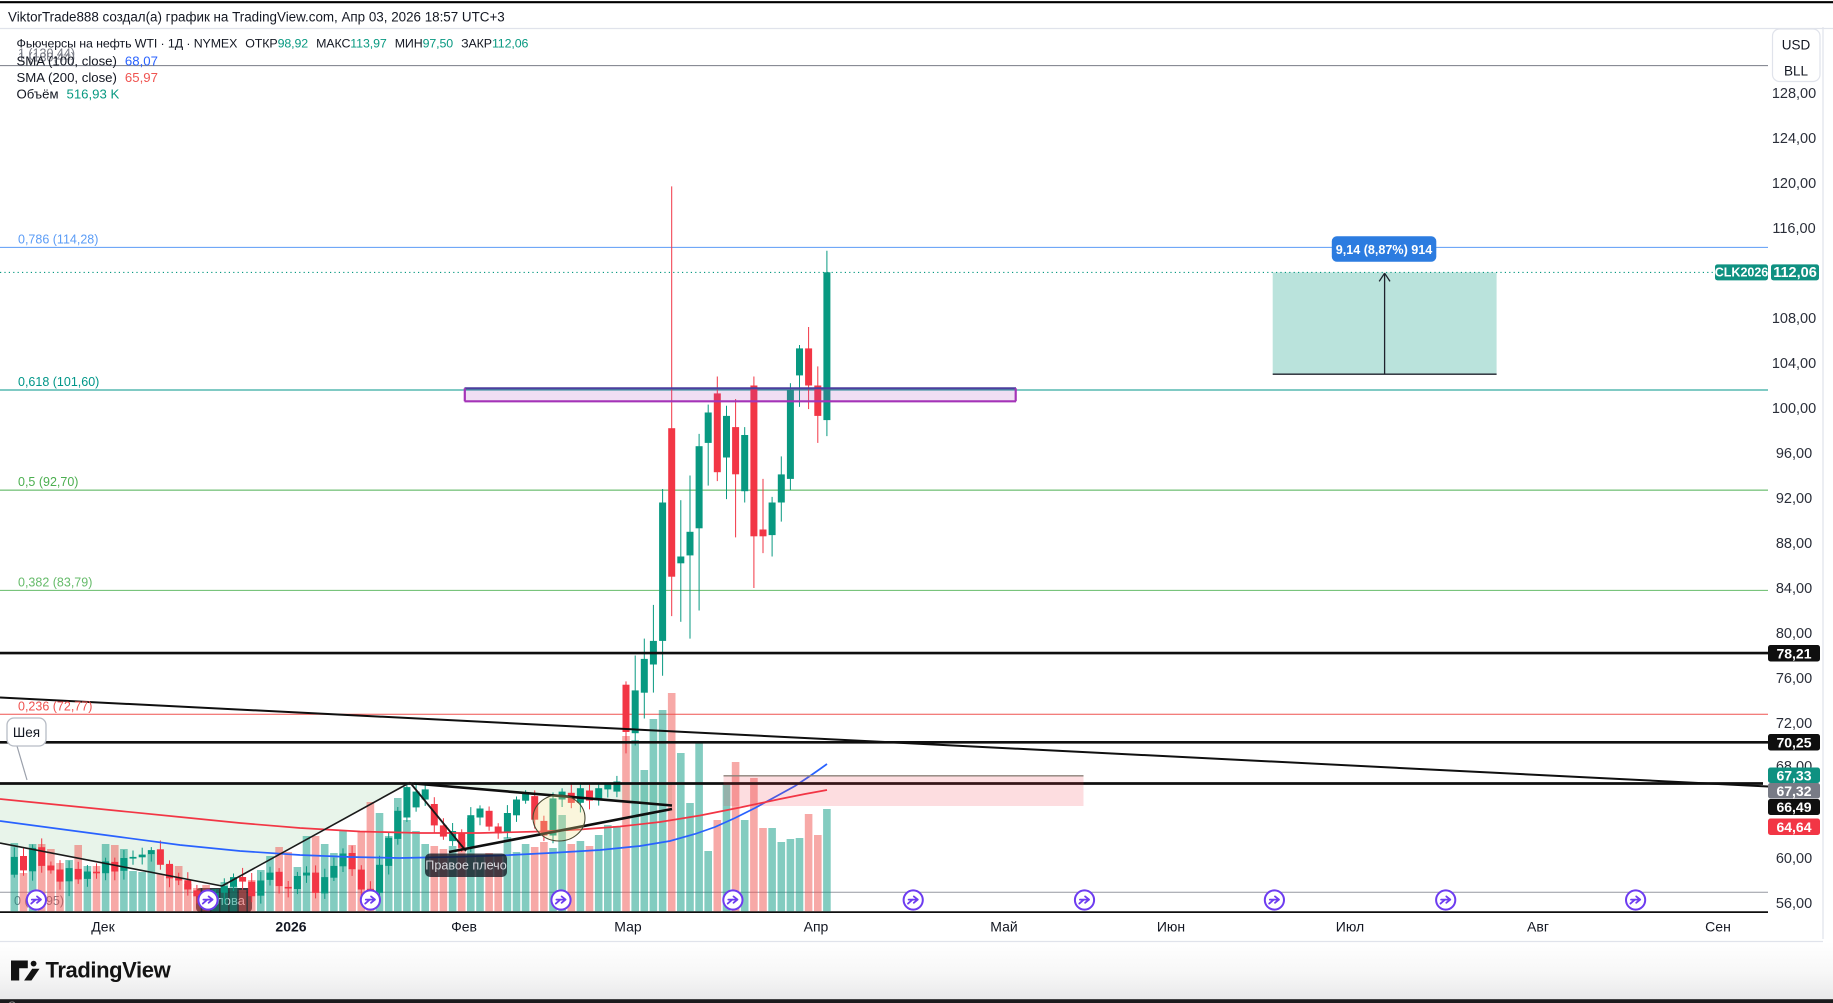  What do you see at coordinates (1794, 319) in the screenshot?
I see `svg-text: 108,00` at bounding box center [1794, 319].